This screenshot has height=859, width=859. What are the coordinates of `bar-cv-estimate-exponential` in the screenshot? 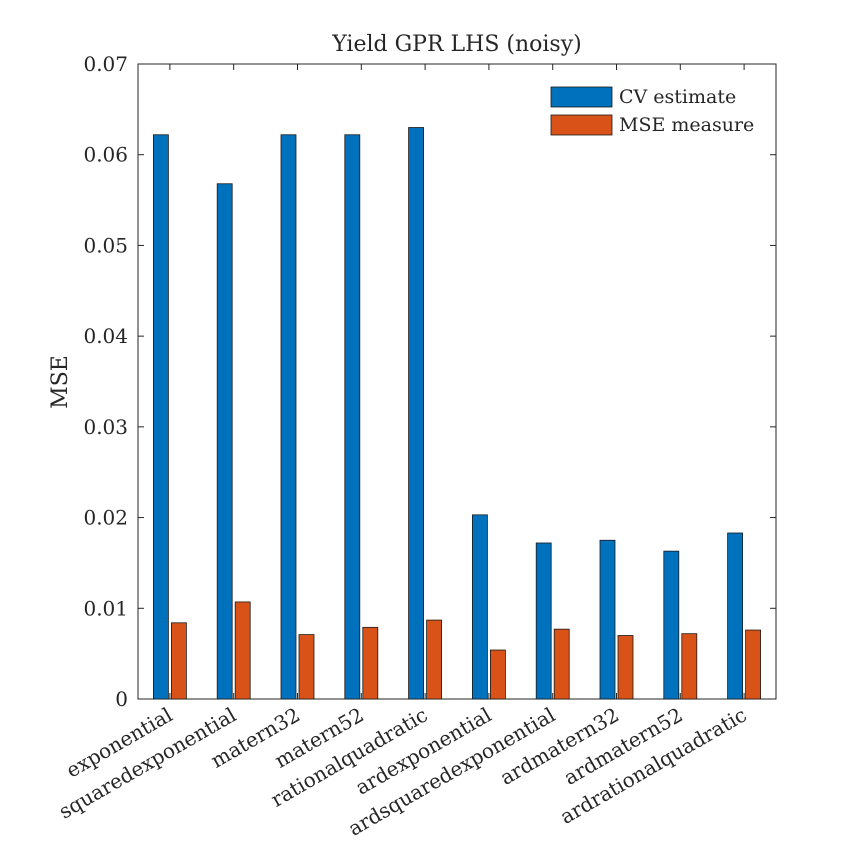 It's located at (160, 417).